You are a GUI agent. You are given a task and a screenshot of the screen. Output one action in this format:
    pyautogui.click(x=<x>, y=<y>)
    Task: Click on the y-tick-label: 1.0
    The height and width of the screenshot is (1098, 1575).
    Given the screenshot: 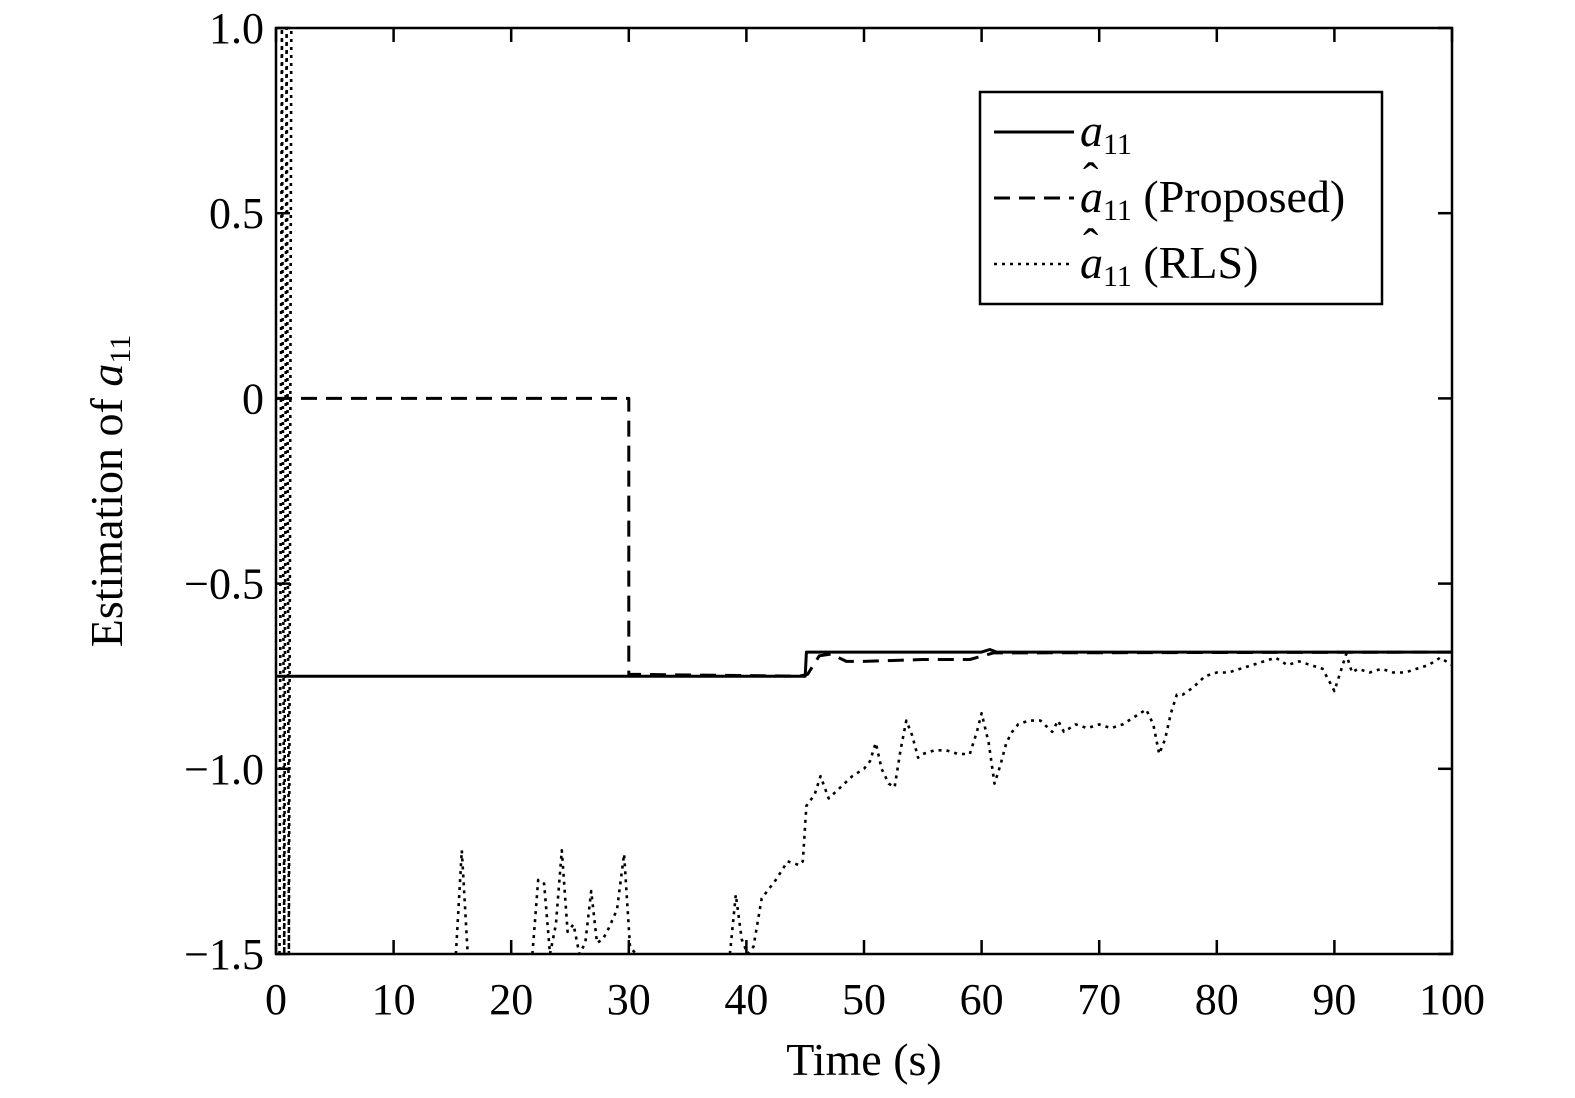 What is the action you would take?
    pyautogui.click(x=236, y=28)
    